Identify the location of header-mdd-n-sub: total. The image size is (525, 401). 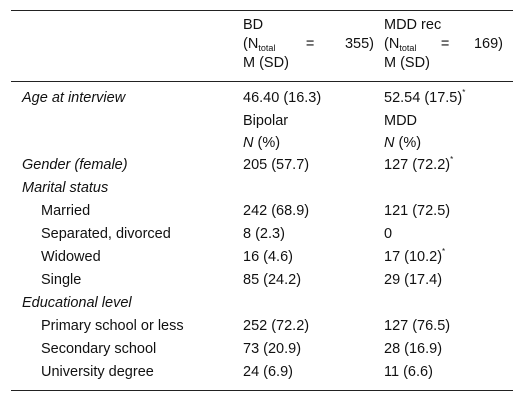
(408, 48).